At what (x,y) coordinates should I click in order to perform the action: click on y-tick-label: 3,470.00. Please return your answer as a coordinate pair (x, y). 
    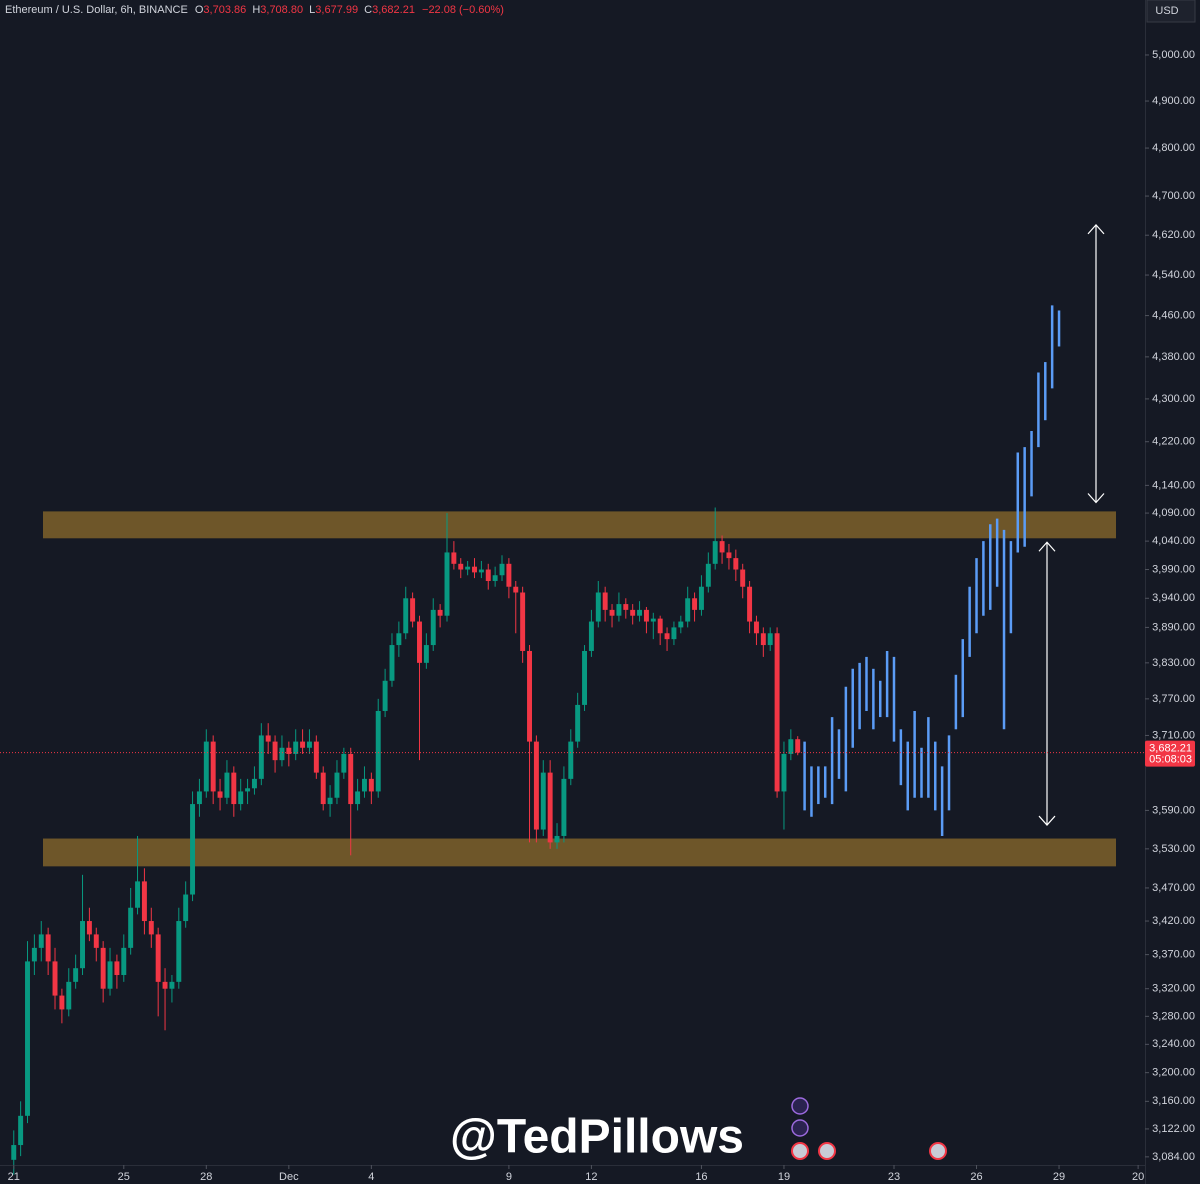
    Looking at the image, I should click on (1173, 888).